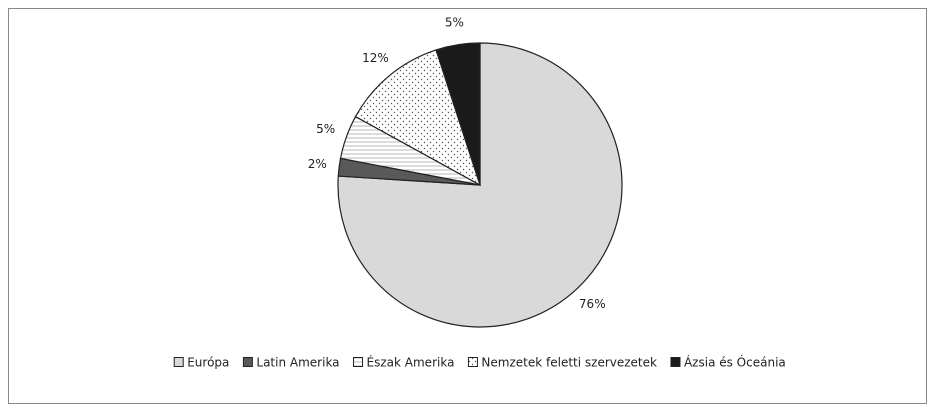  What do you see at coordinates (375, 58) in the screenshot?
I see `data-label: 12%` at bounding box center [375, 58].